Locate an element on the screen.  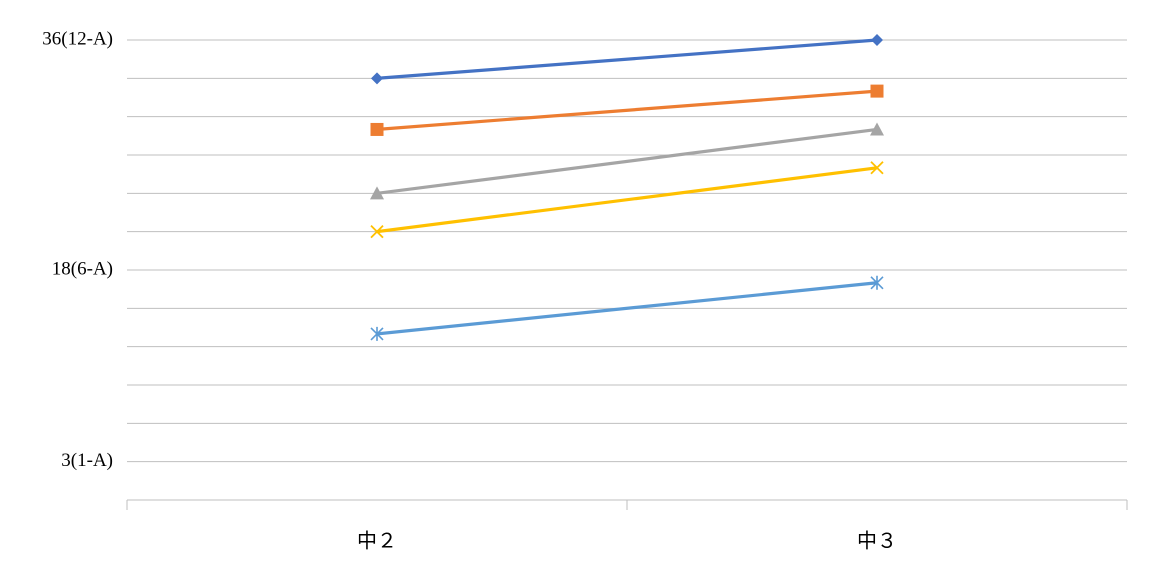
y-tick-label: 18(6-A) is located at coordinates (82, 268).